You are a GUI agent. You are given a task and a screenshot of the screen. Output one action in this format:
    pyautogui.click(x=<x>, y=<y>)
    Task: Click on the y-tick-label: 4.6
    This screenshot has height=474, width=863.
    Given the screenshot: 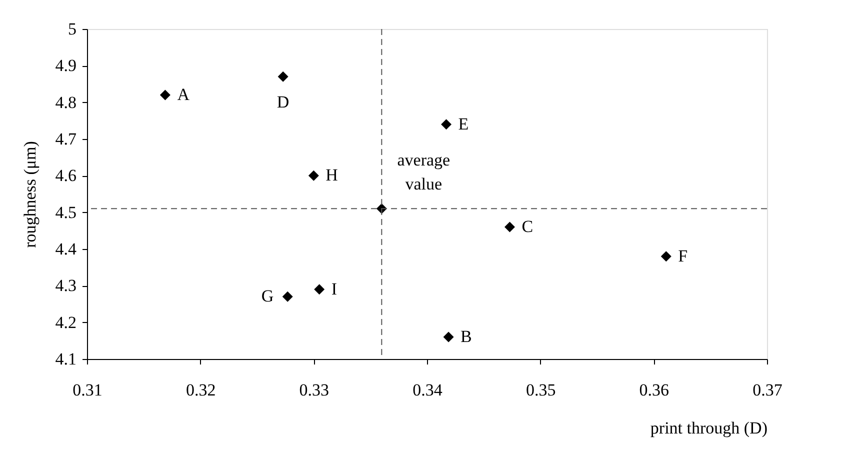 What is the action you would take?
    pyautogui.click(x=65, y=176)
    